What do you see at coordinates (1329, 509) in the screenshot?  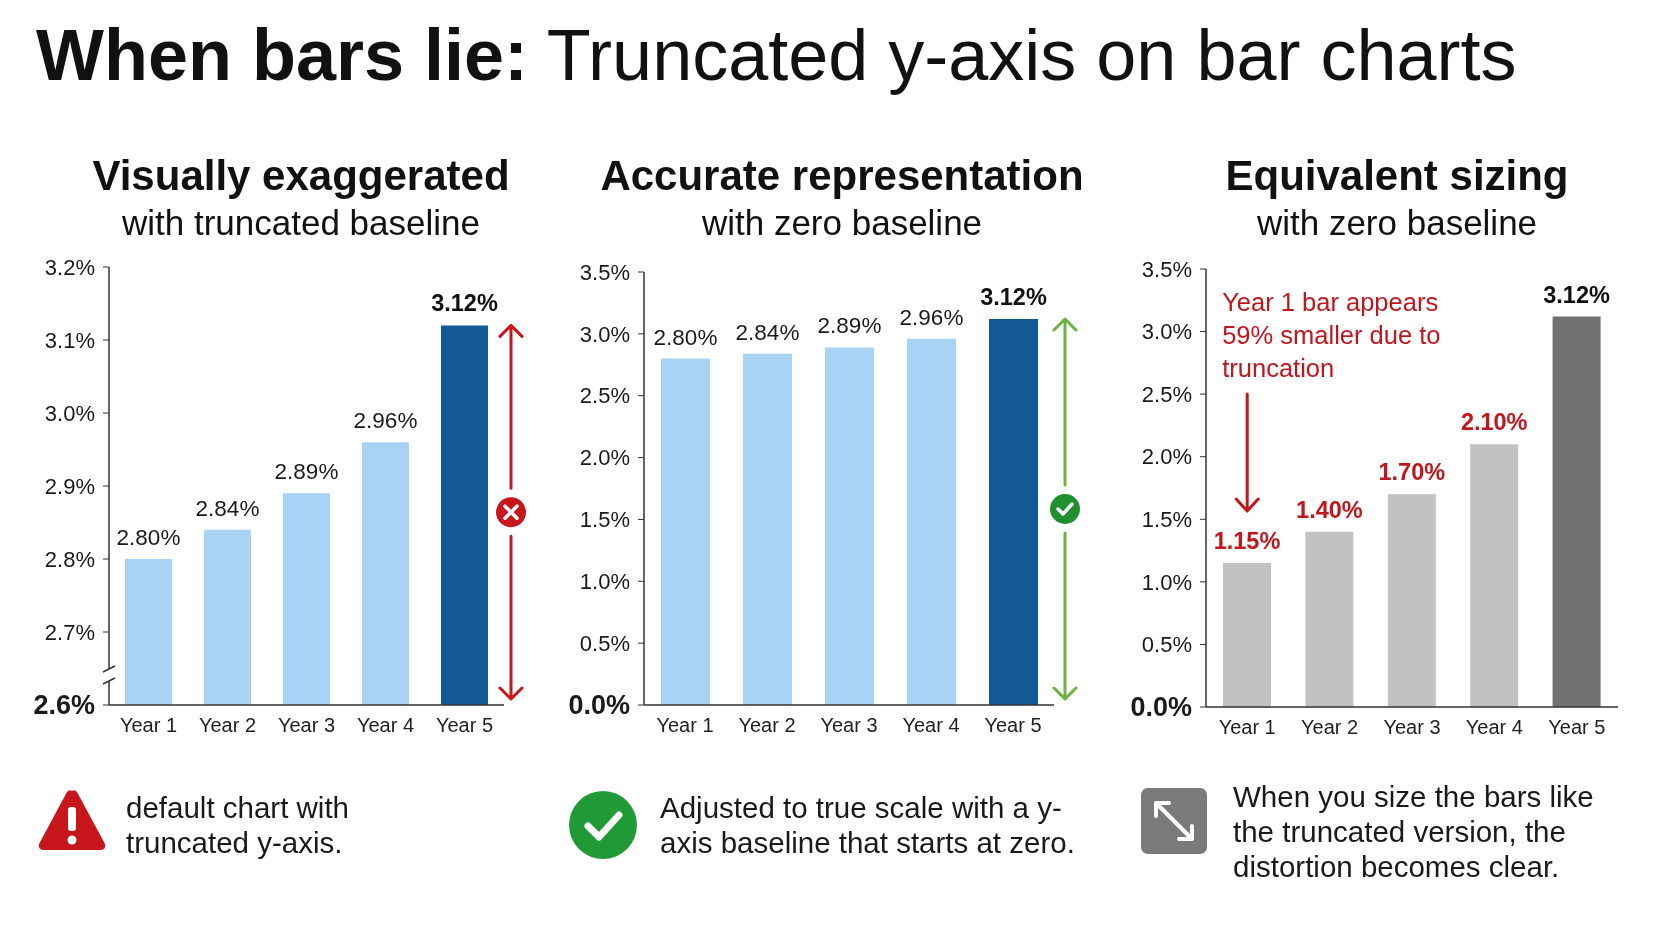 I see `data-label: 1.40%` at bounding box center [1329, 509].